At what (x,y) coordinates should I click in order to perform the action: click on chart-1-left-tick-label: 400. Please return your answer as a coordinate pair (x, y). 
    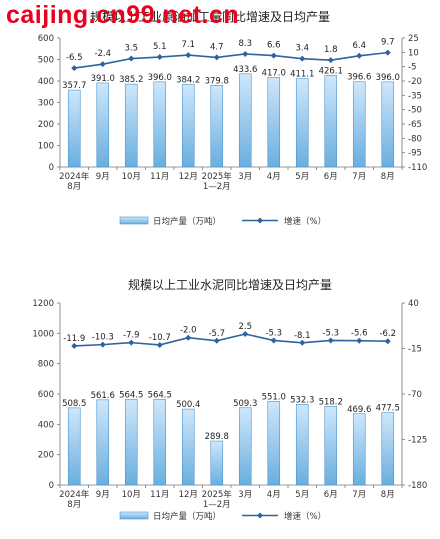
    Looking at the image, I should click on (46, 82).